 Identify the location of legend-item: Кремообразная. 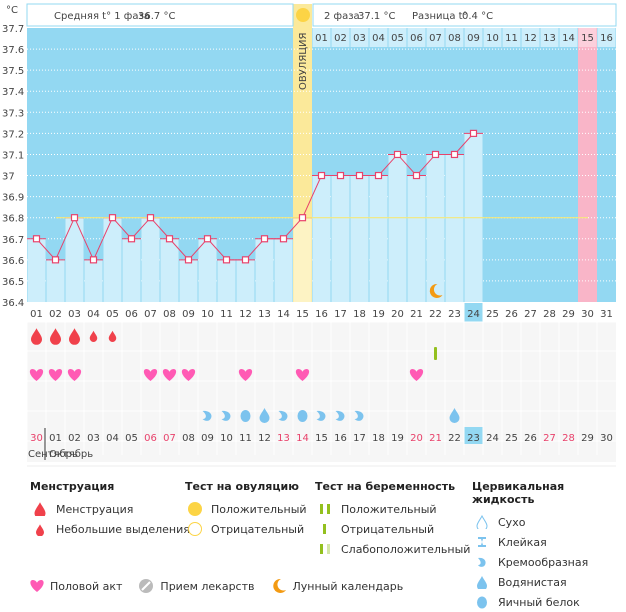
(543, 562).